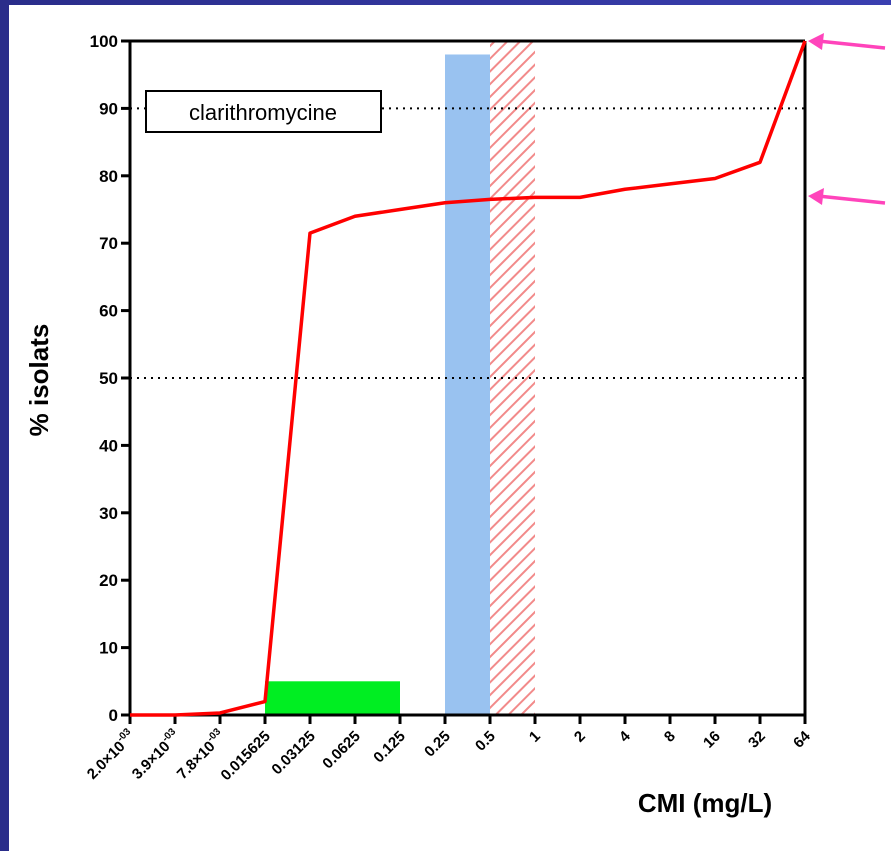  I want to click on x-tick-label-1: 3.9×10-03, so click(155, 754).